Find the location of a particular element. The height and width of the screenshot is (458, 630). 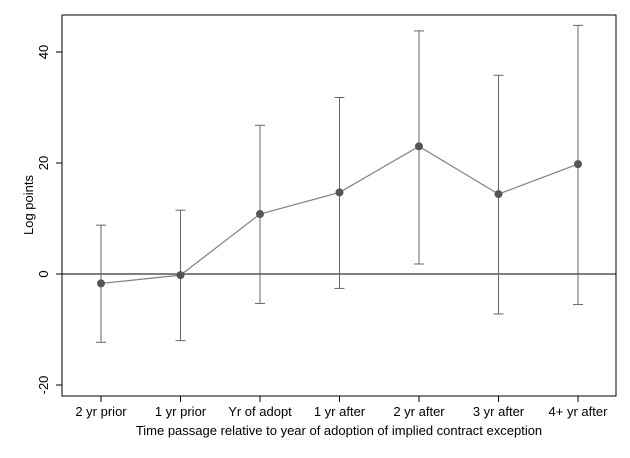

y-tick-label: -20 is located at coordinates (43, 385).